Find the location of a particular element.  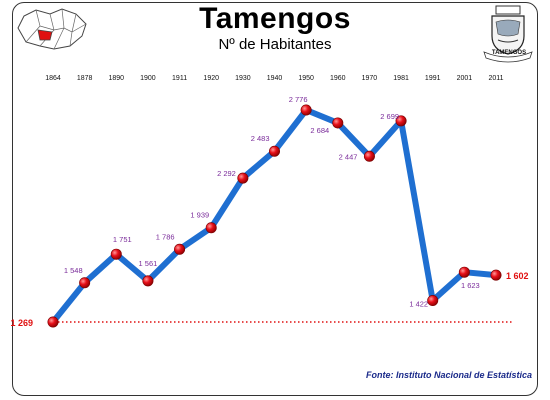

data-label: 1 422 is located at coordinates (418, 303).